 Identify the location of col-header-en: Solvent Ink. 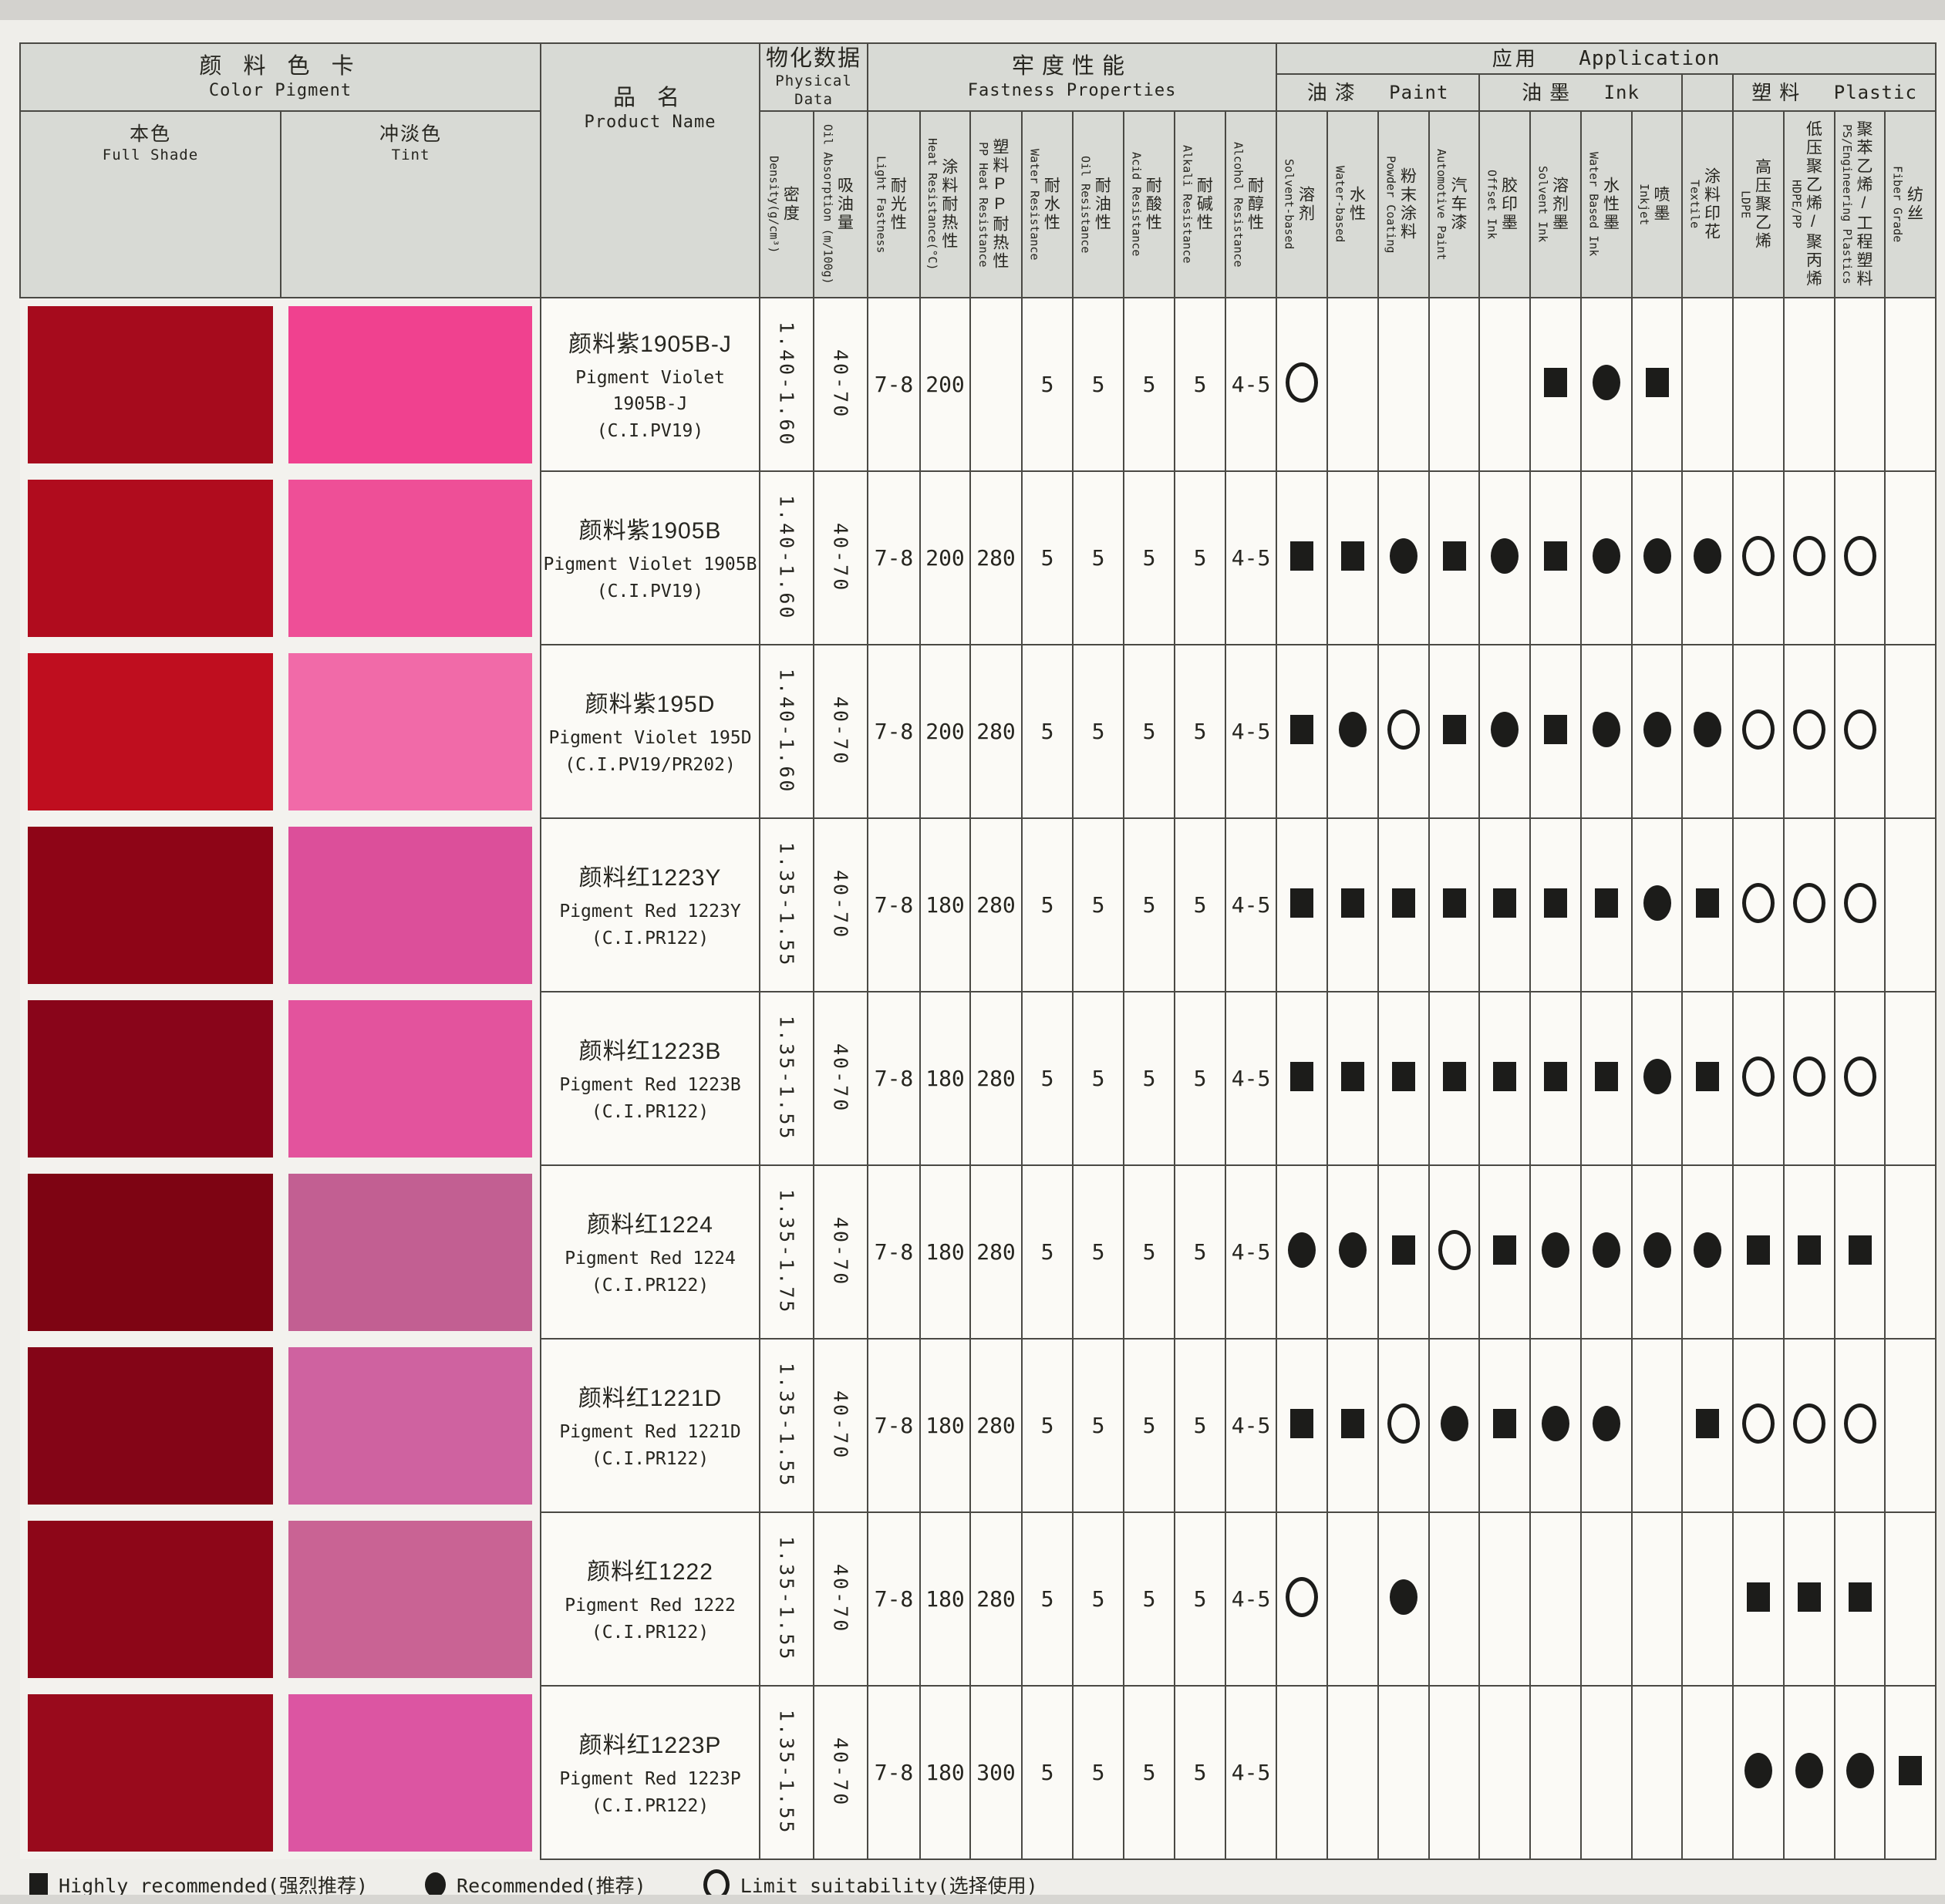
(1542, 205).